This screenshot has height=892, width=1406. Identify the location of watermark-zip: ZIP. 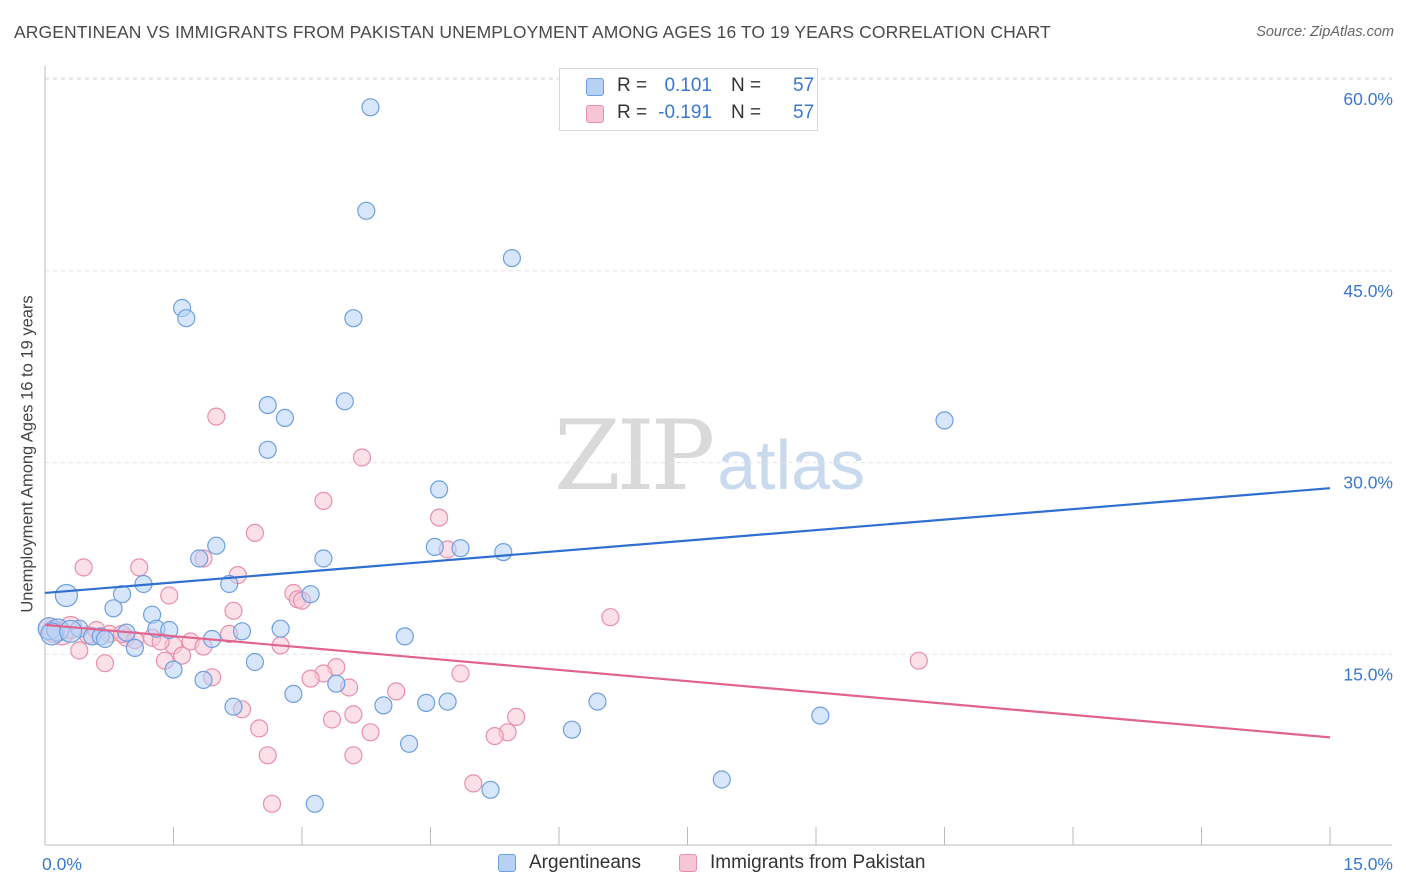
(634, 456).